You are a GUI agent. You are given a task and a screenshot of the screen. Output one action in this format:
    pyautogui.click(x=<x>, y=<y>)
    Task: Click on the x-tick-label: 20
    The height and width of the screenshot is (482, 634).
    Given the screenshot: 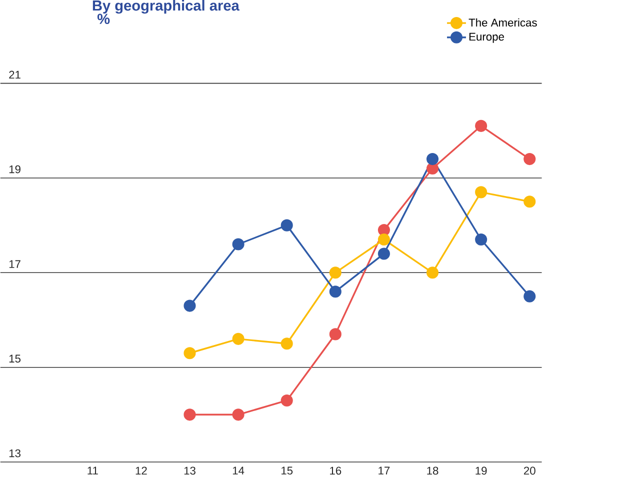 What is the action you would take?
    pyautogui.click(x=530, y=470)
    